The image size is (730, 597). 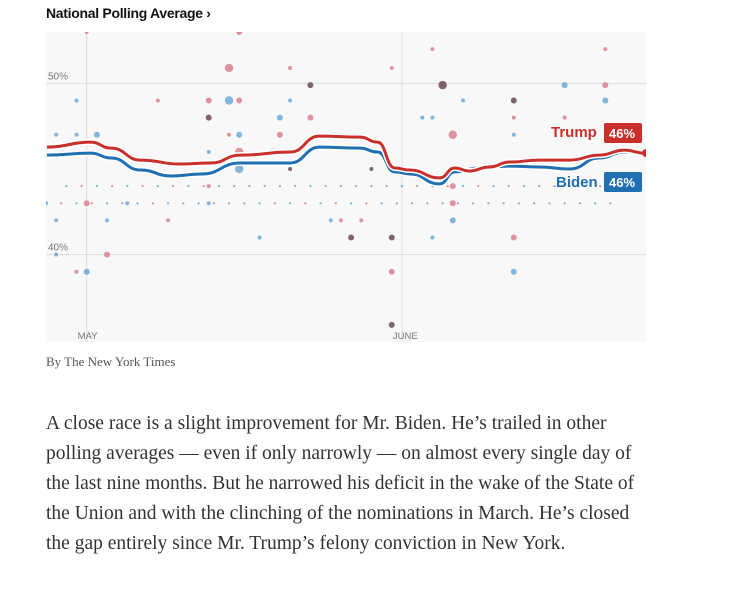 I want to click on trump-value-badge, so click(x=623, y=133).